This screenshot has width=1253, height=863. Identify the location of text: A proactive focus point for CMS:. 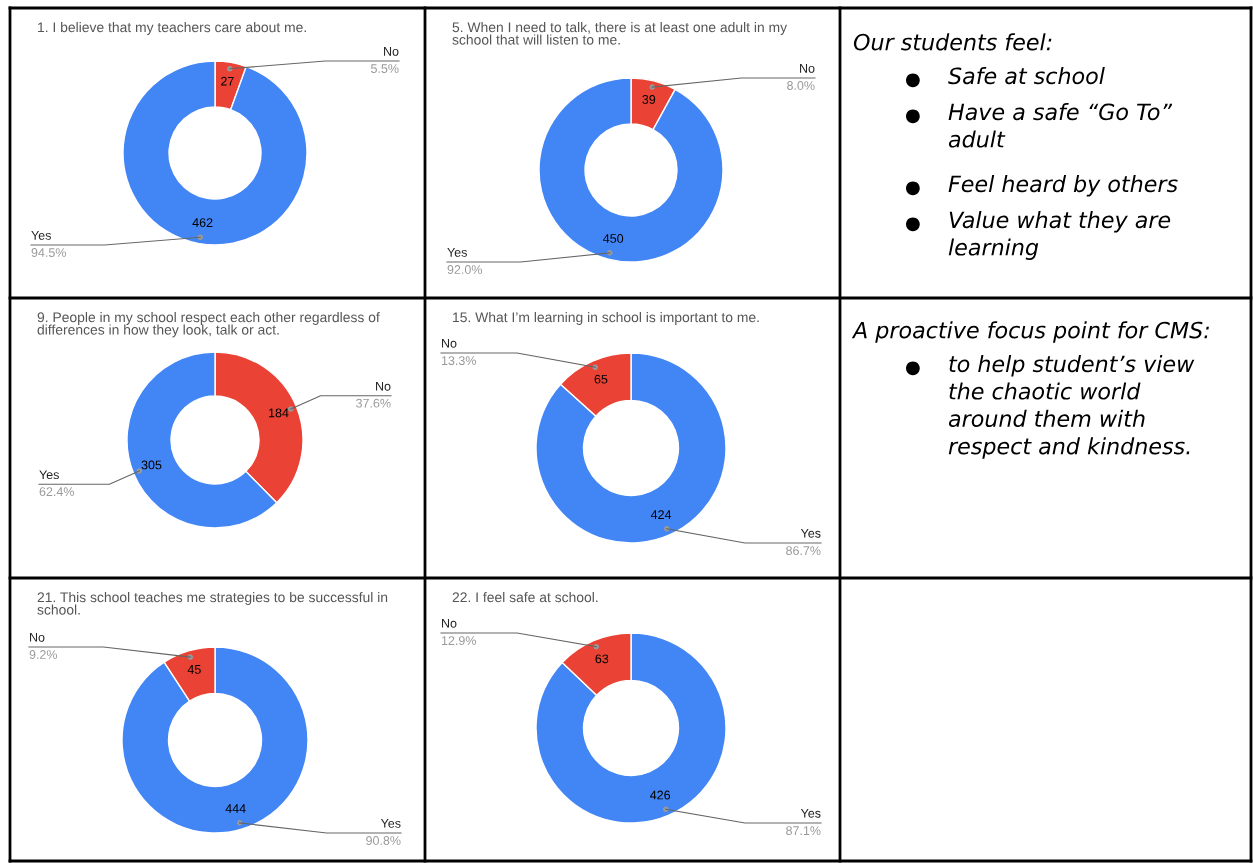
(1030, 332).